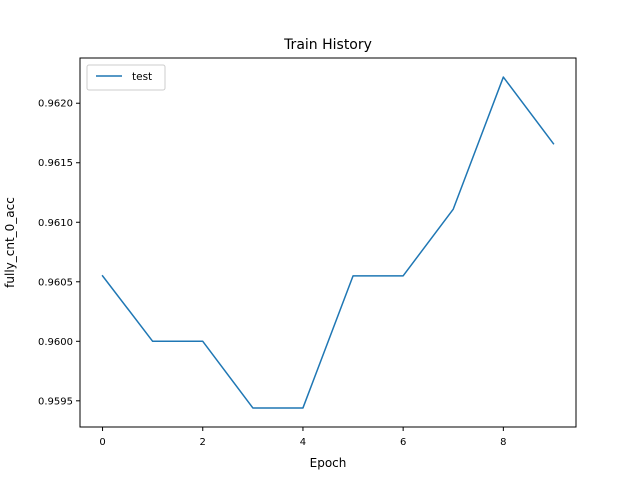  What do you see at coordinates (55, 104) in the screenshot?
I see `y-tick-label: 0.9620` at bounding box center [55, 104].